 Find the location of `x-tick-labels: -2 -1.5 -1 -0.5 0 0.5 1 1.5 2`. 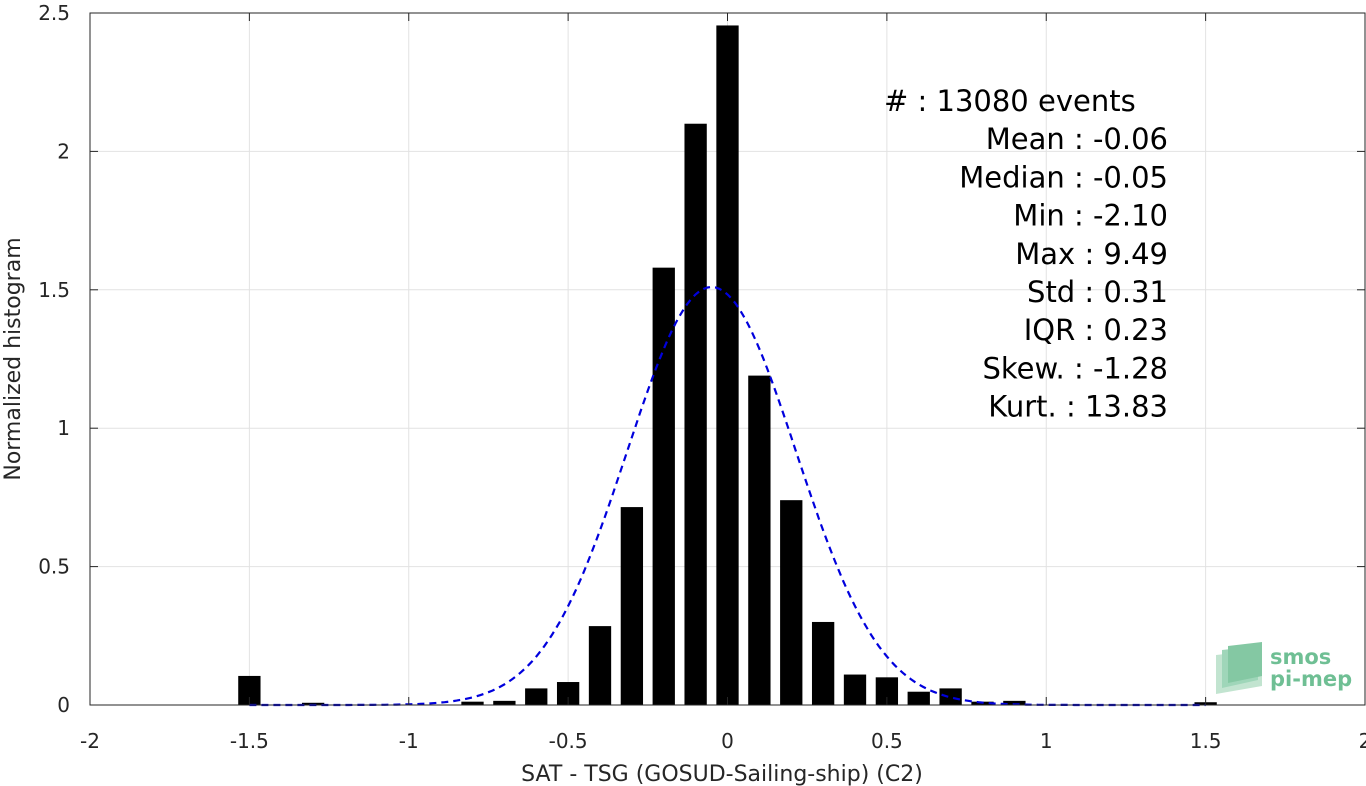

x-tick-labels: -2 -1.5 -1 -0.5 0 0.5 1 1.5 2 is located at coordinates (723, 741).